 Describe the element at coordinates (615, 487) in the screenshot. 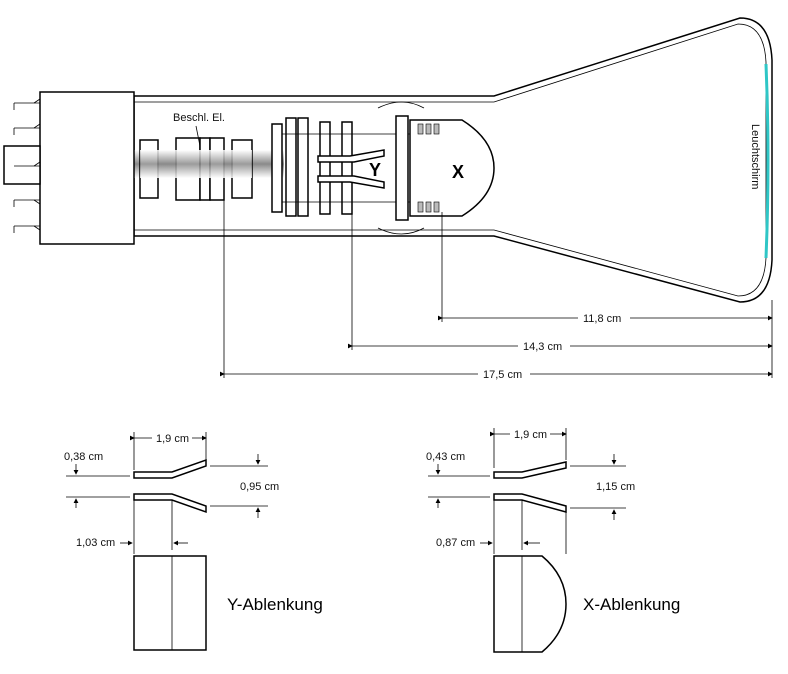

I see `x-dim-gap-end: 1,15 cm` at that location.